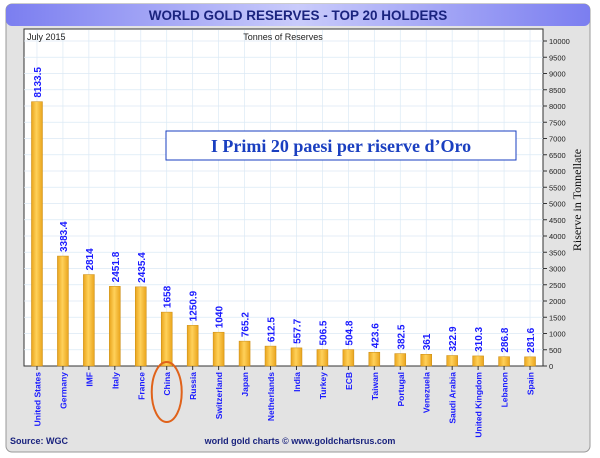 The height and width of the screenshot is (458, 600). I want to click on category-label: Taiwan, so click(375, 386).